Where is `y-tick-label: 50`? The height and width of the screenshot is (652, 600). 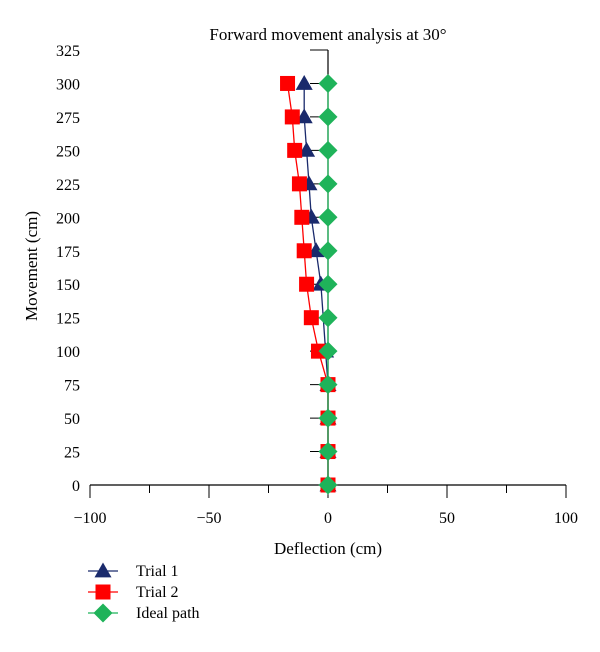 y-tick-label: 50 is located at coordinates (72, 419).